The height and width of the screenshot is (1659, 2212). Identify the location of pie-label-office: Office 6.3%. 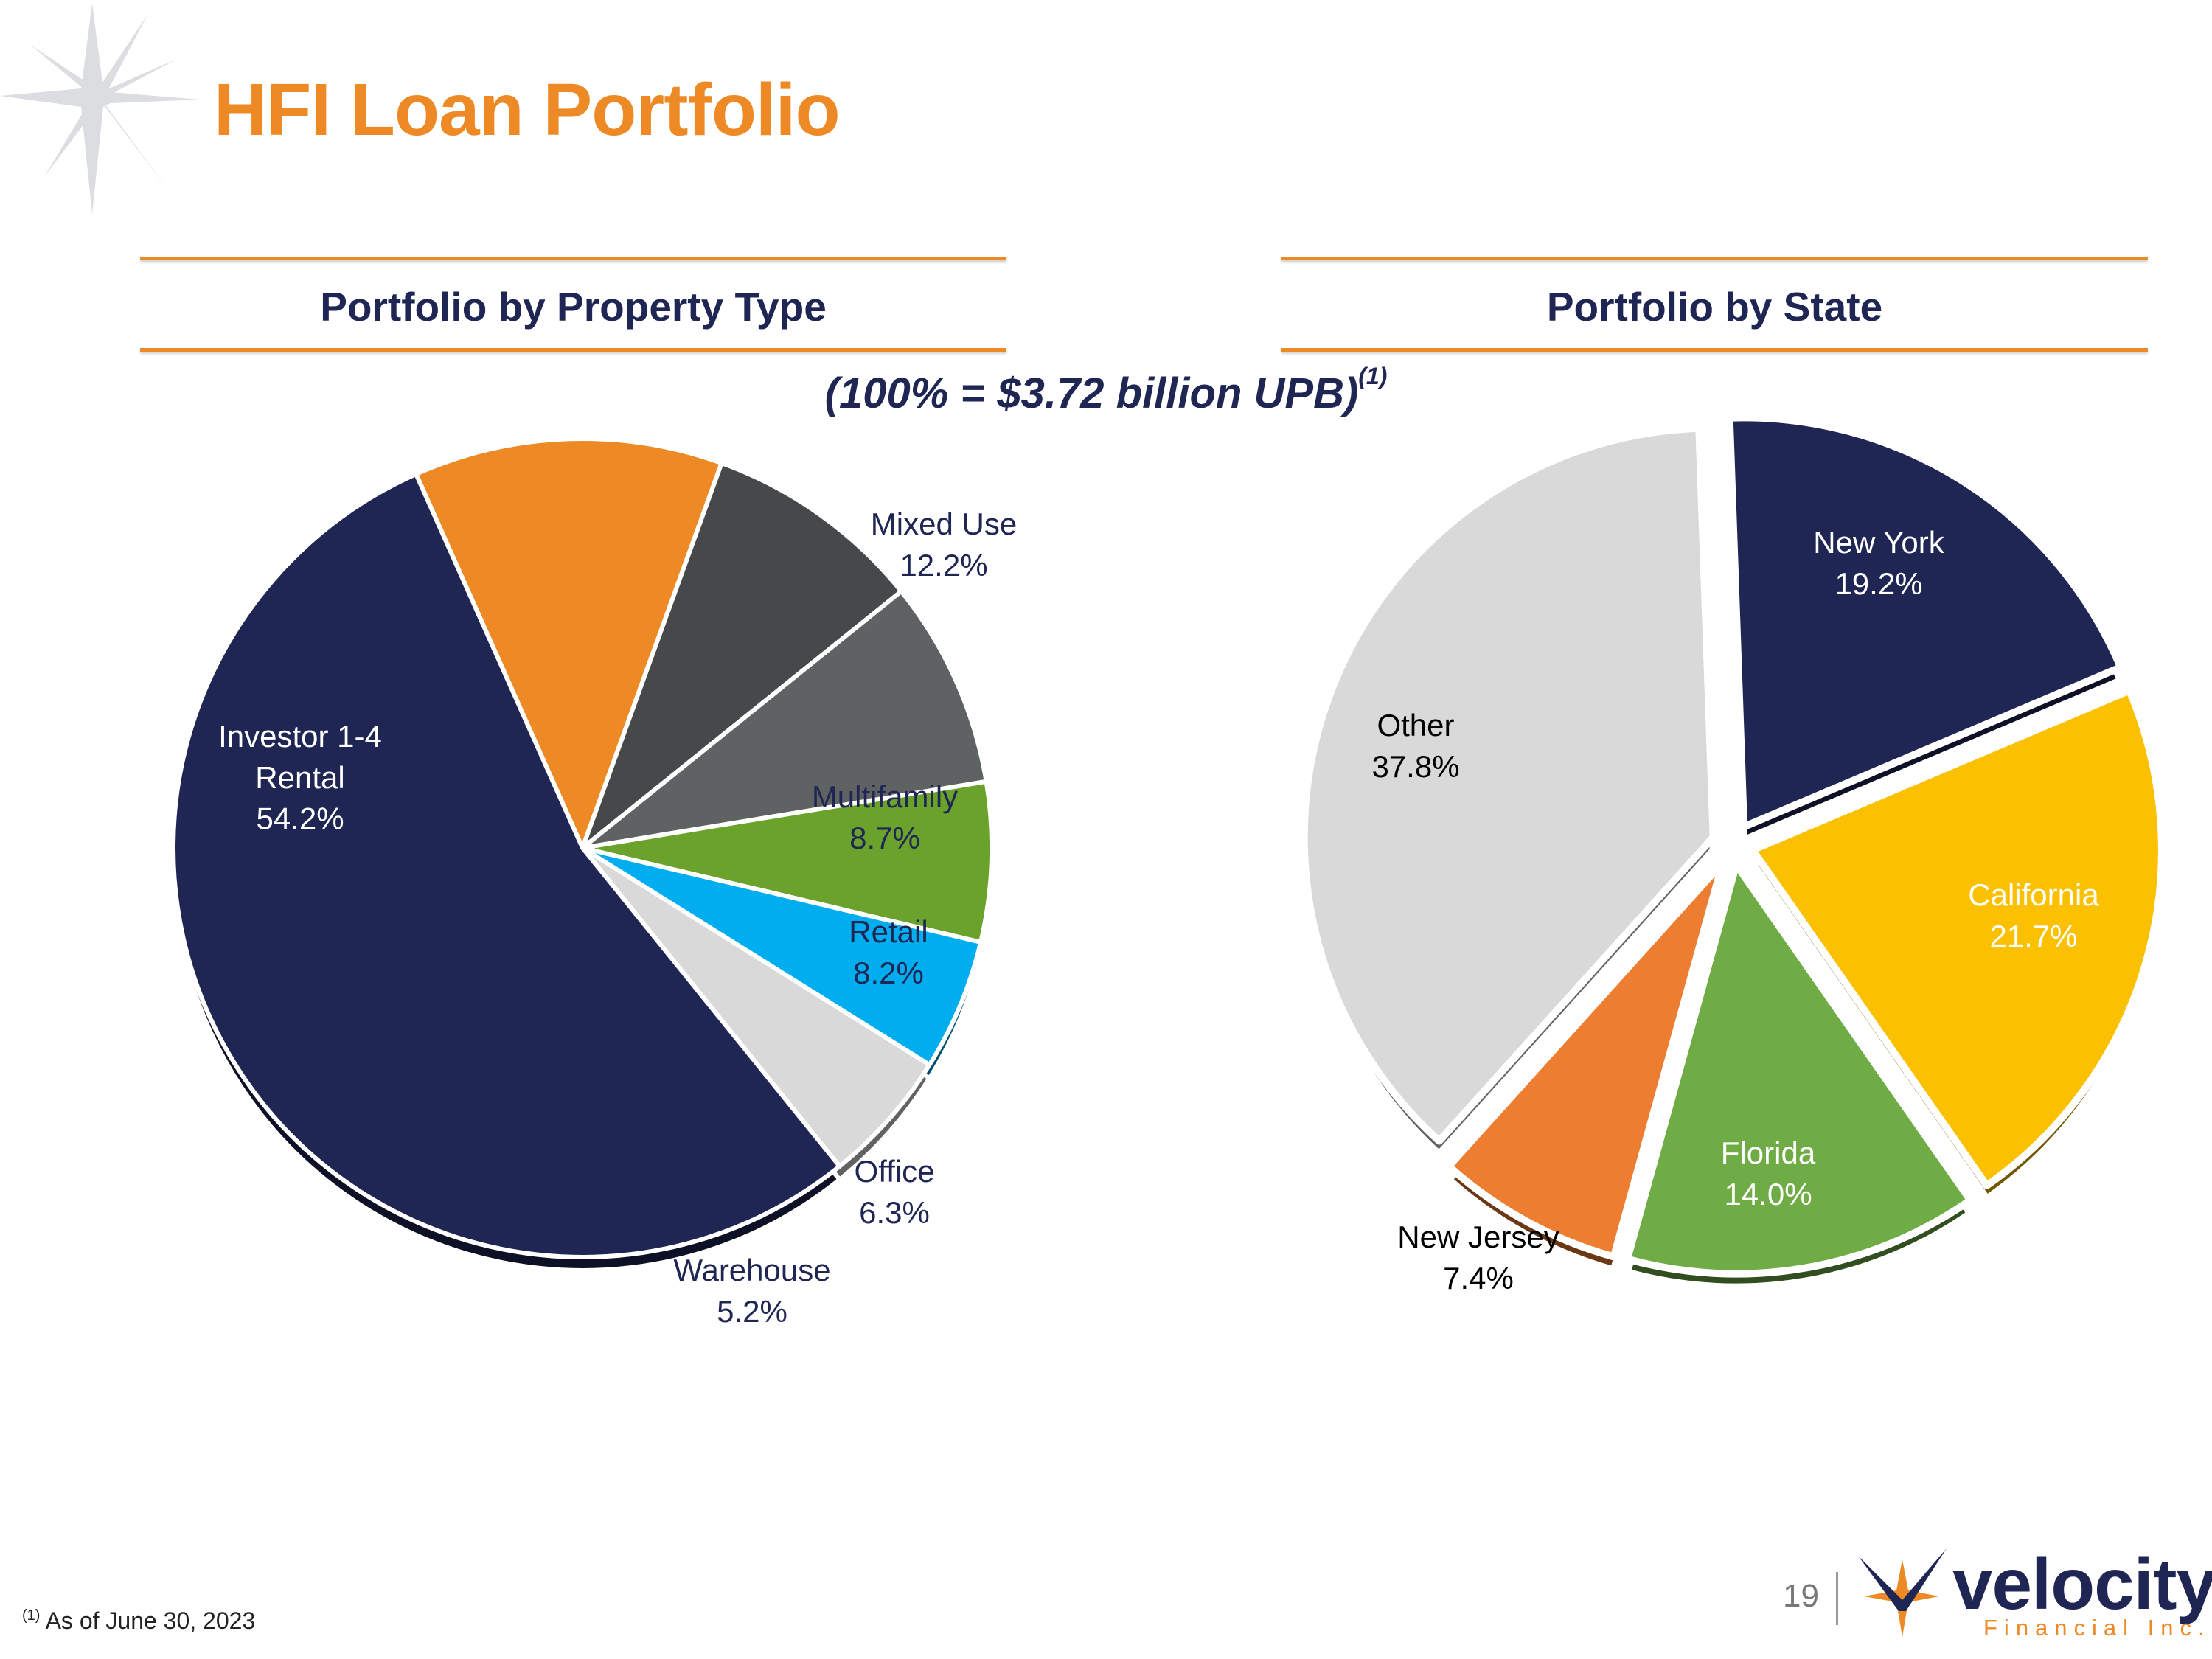
(895, 1192).